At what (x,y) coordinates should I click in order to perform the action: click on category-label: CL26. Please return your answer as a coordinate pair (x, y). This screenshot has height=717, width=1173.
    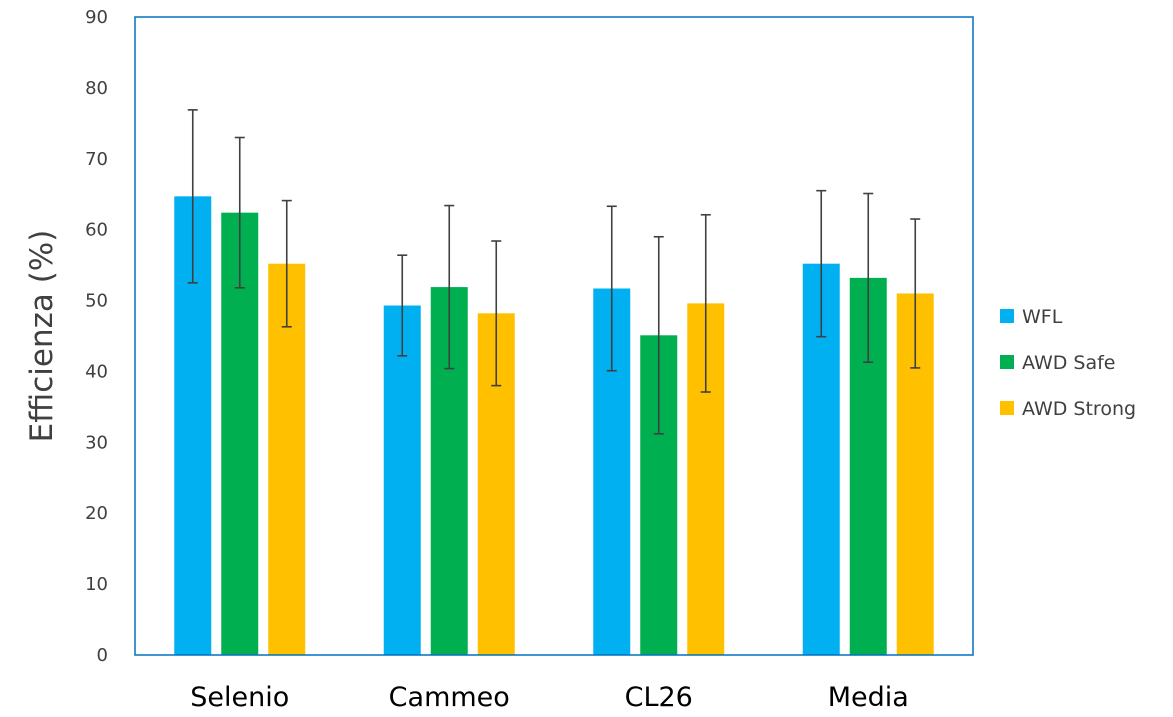
    Looking at the image, I should click on (659, 697).